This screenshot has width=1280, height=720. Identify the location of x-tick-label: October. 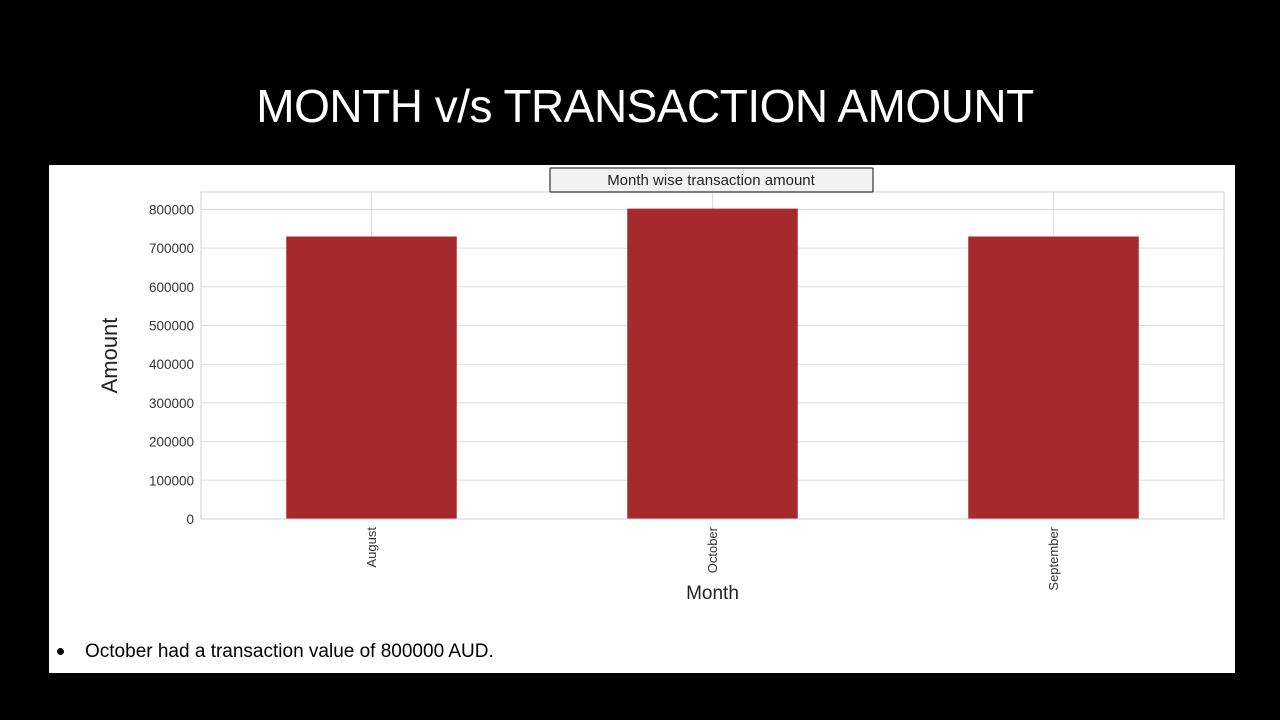
(712, 549).